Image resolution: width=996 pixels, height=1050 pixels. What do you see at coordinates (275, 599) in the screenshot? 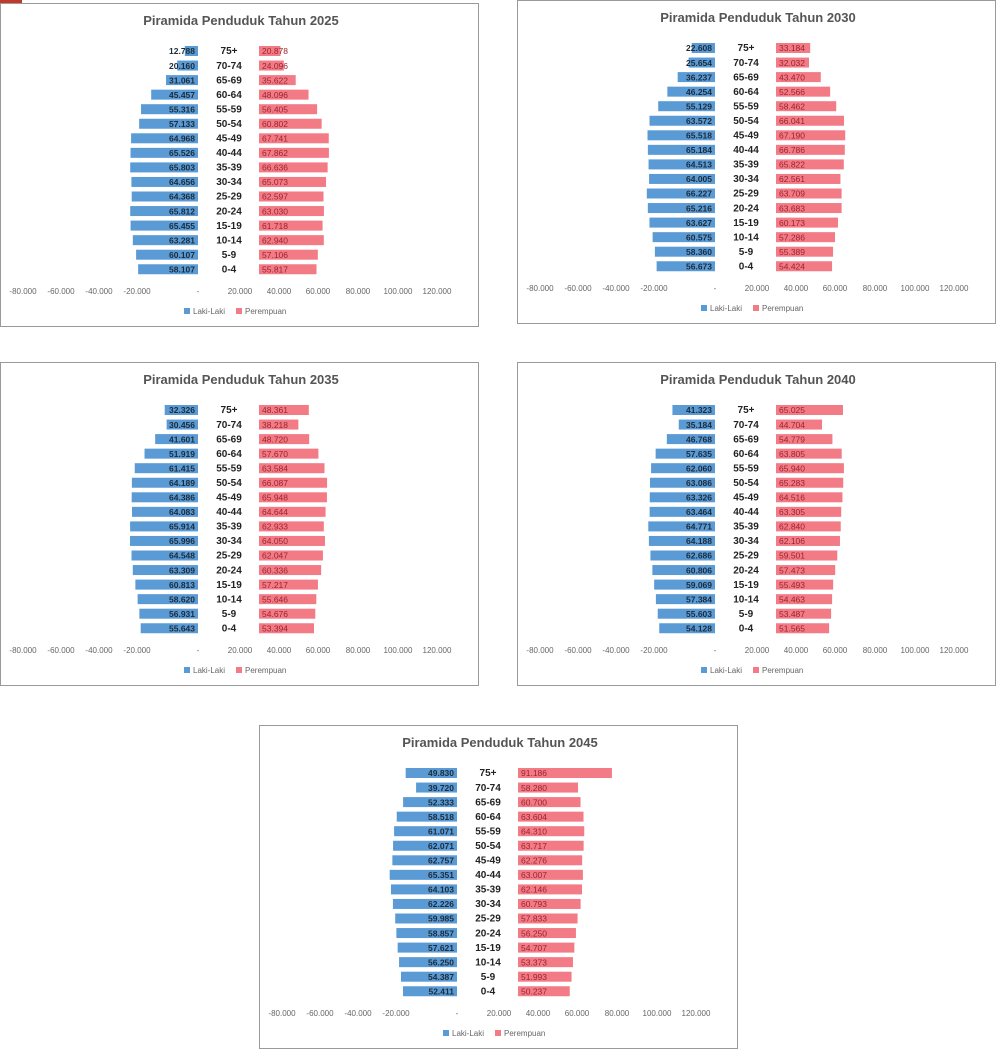
I see `female-bar-label: 55.646` at bounding box center [275, 599].